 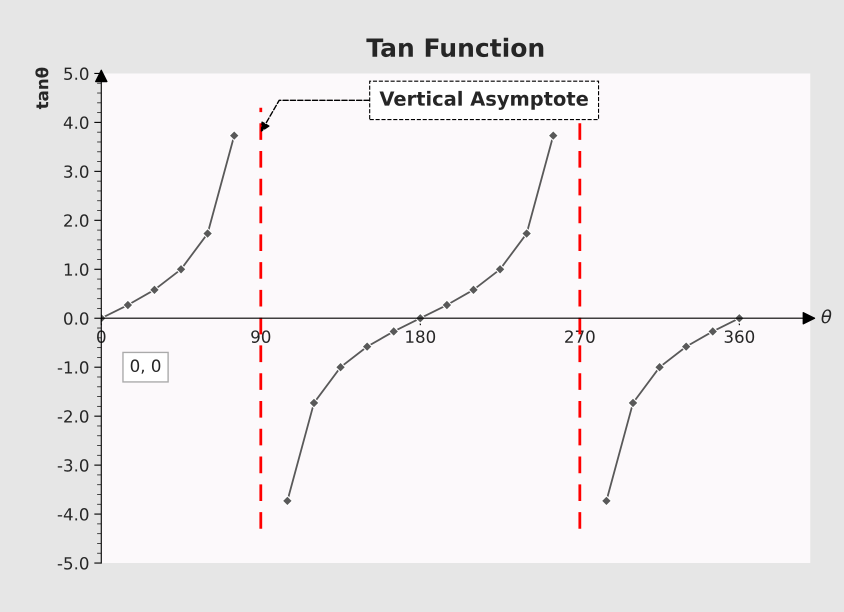 I want to click on annotation: 0, 0, so click(x=145, y=366).